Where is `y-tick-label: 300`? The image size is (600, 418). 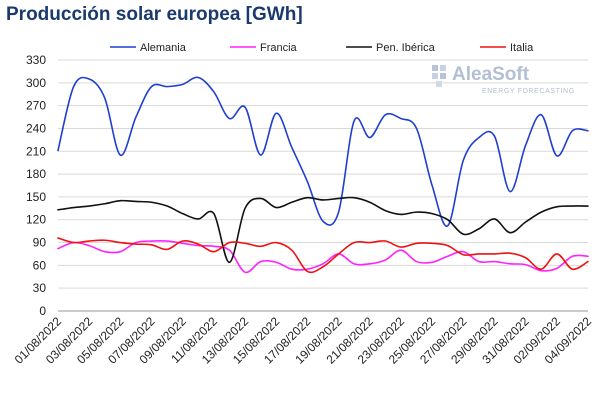
y-tick-label: 300 is located at coordinates (36, 83).